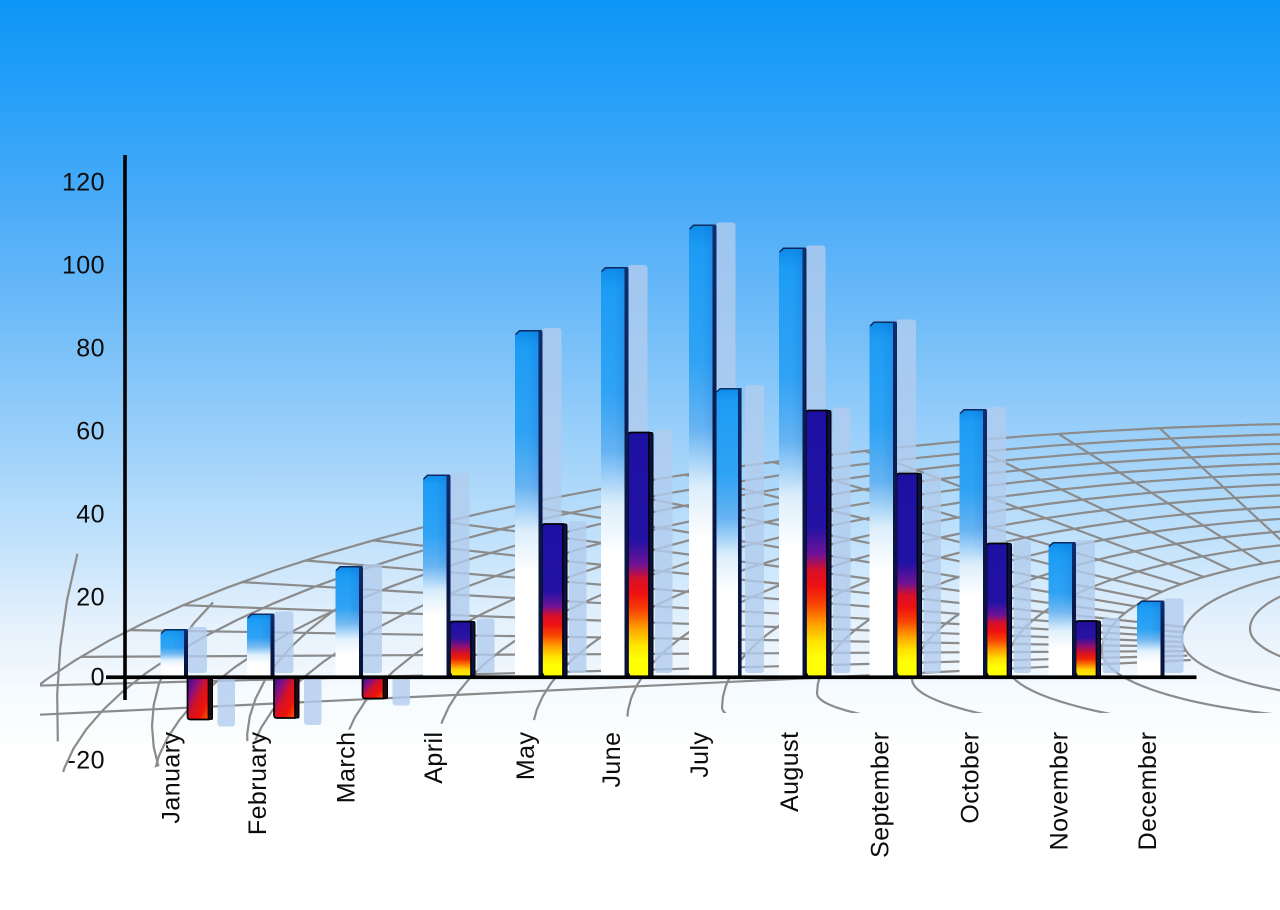  I want to click on svg-text: July, so click(700, 754).